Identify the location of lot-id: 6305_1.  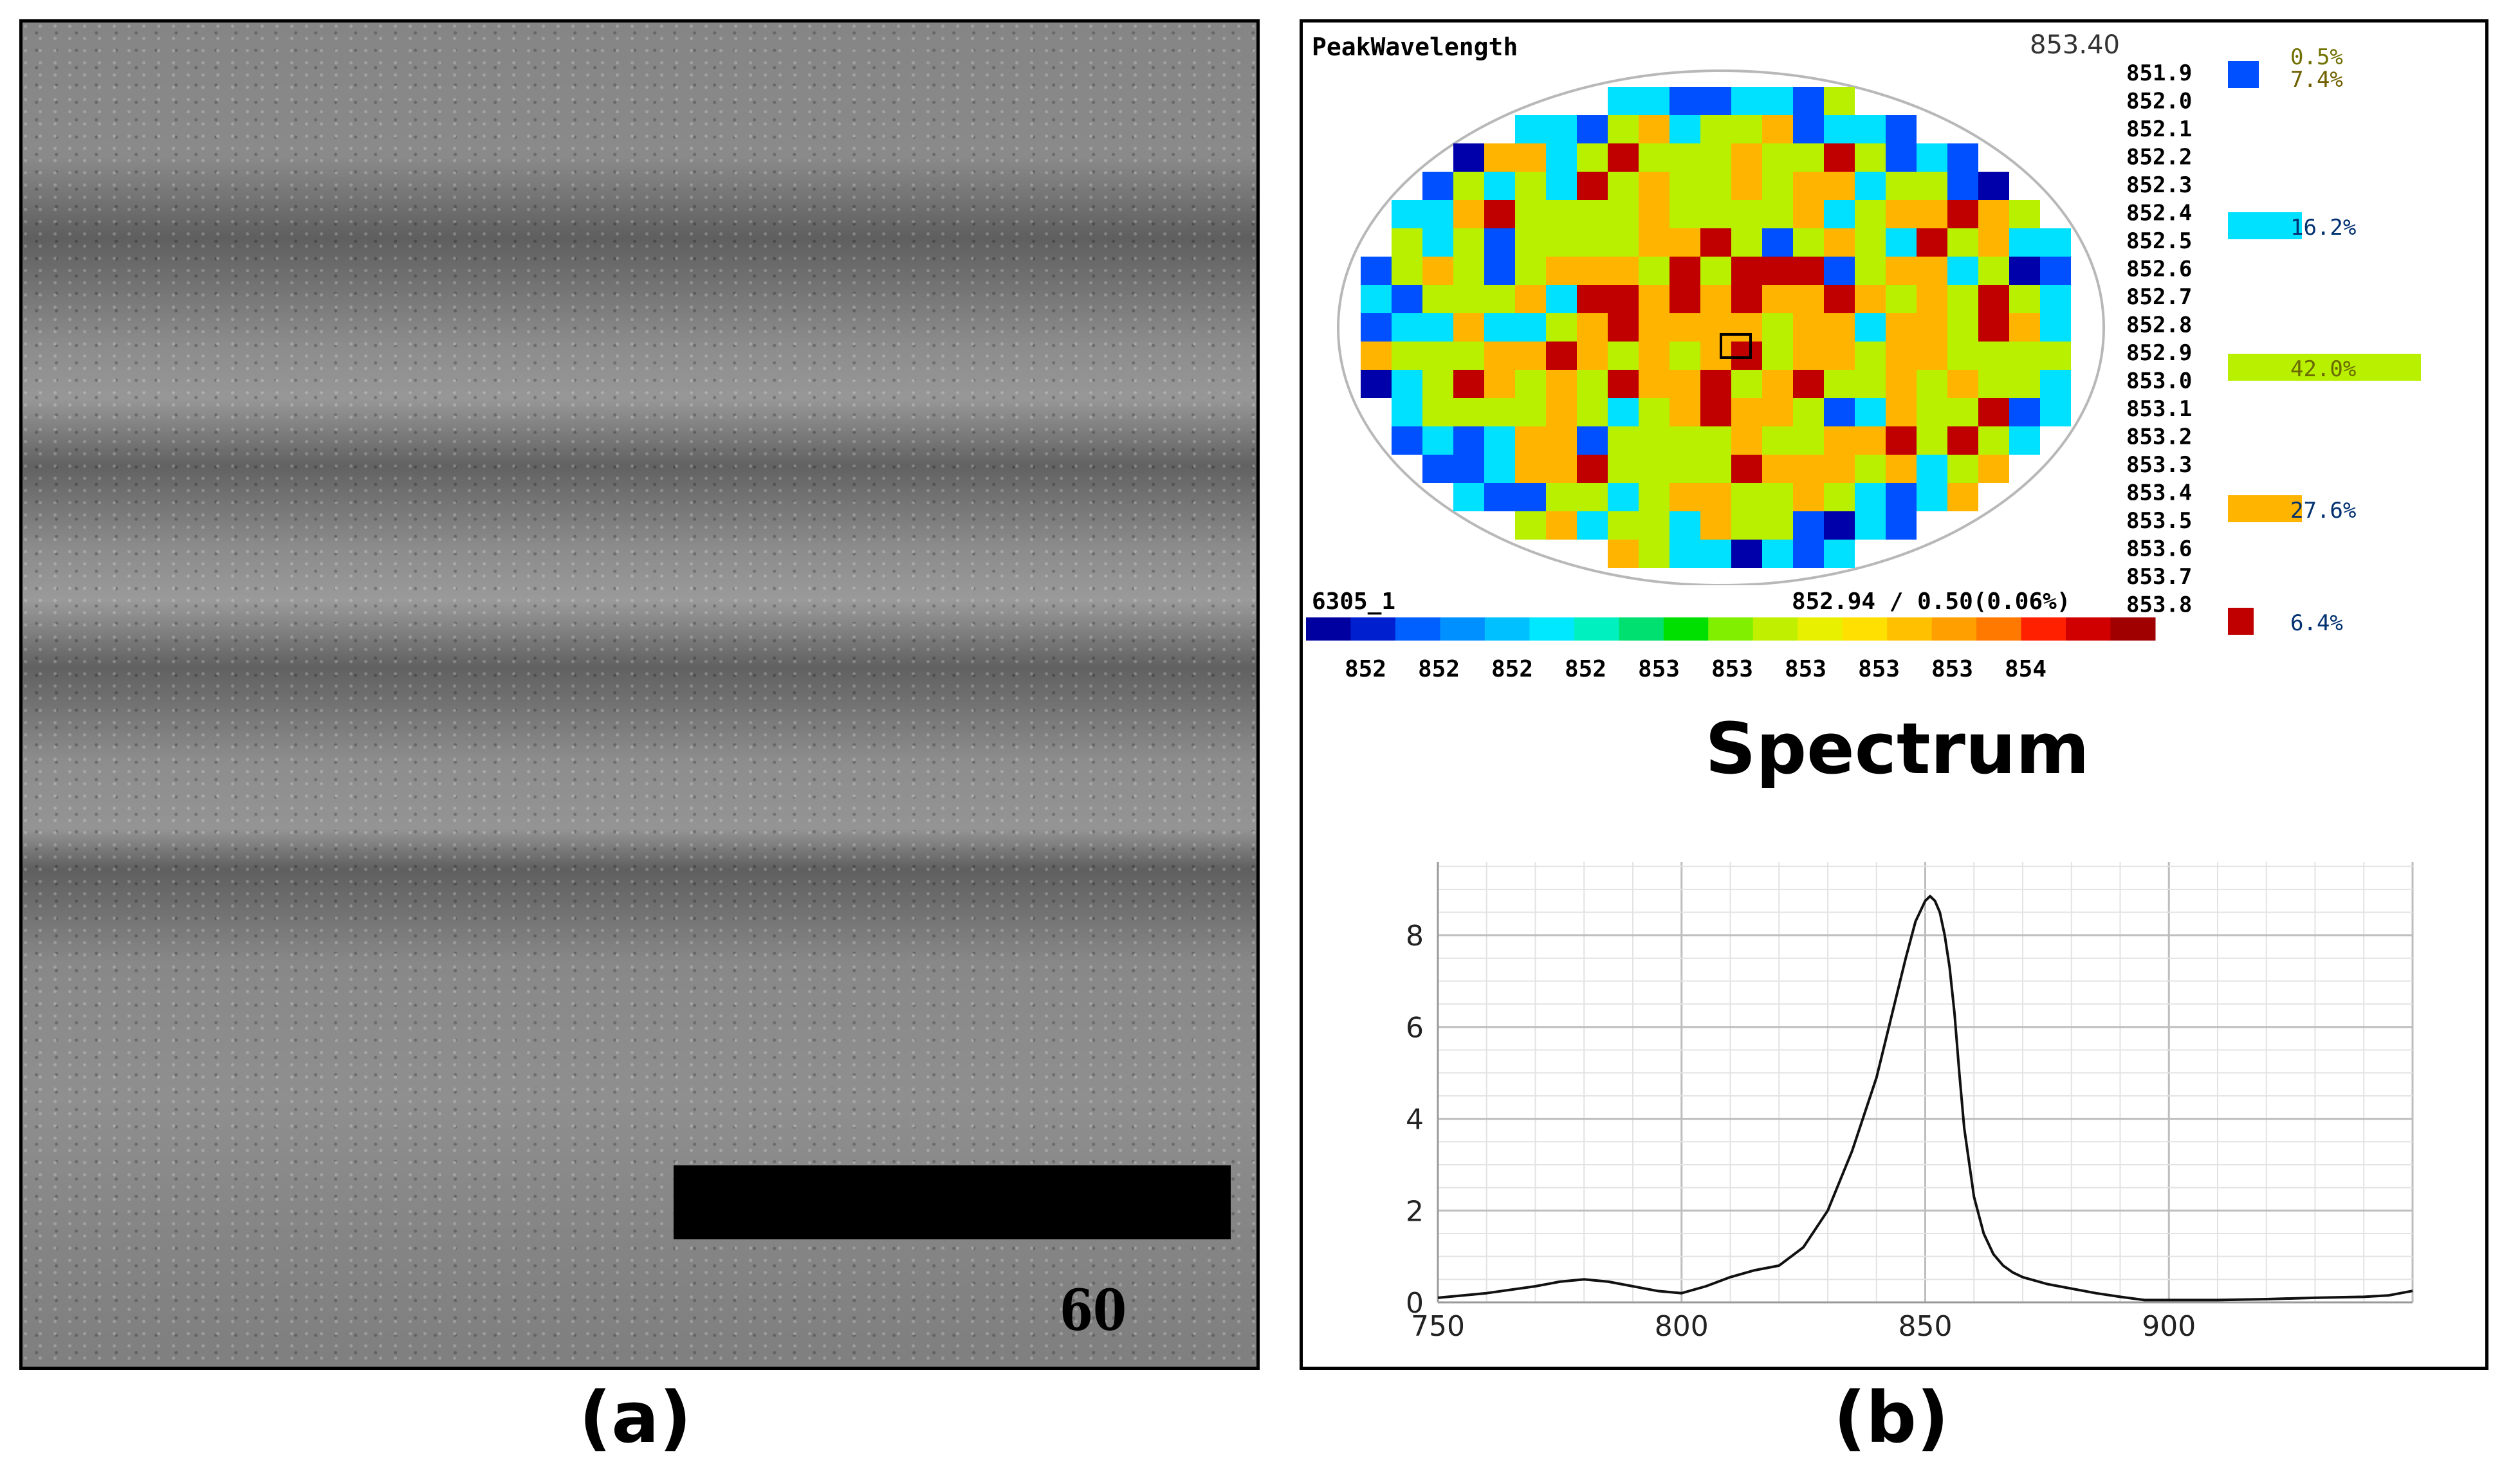
(1354, 601).